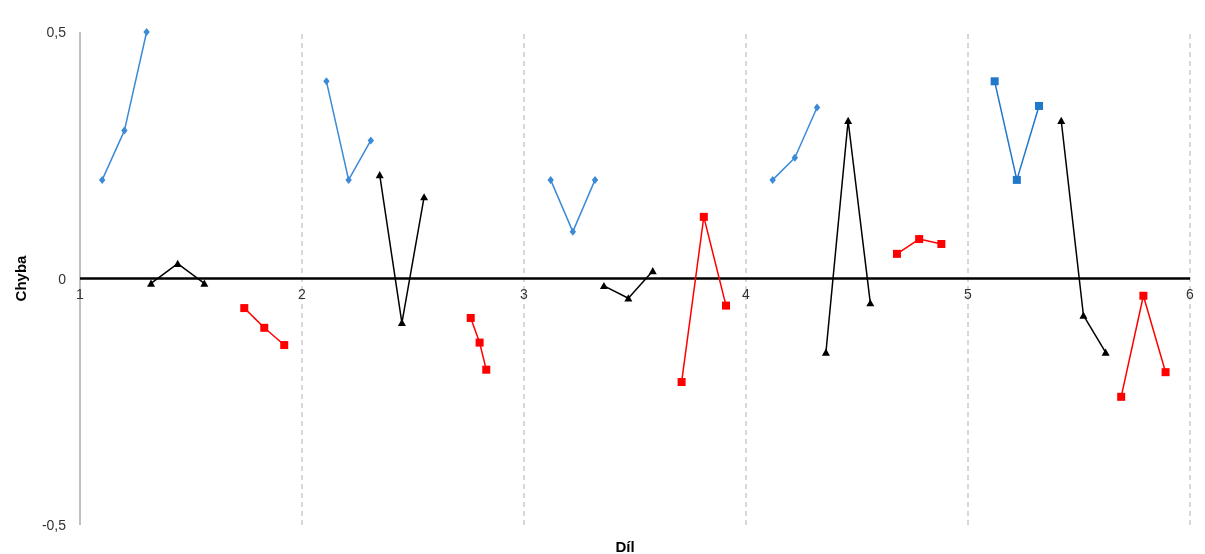  What do you see at coordinates (625, 546) in the screenshot?
I see `x-axis-title: Díl` at bounding box center [625, 546].